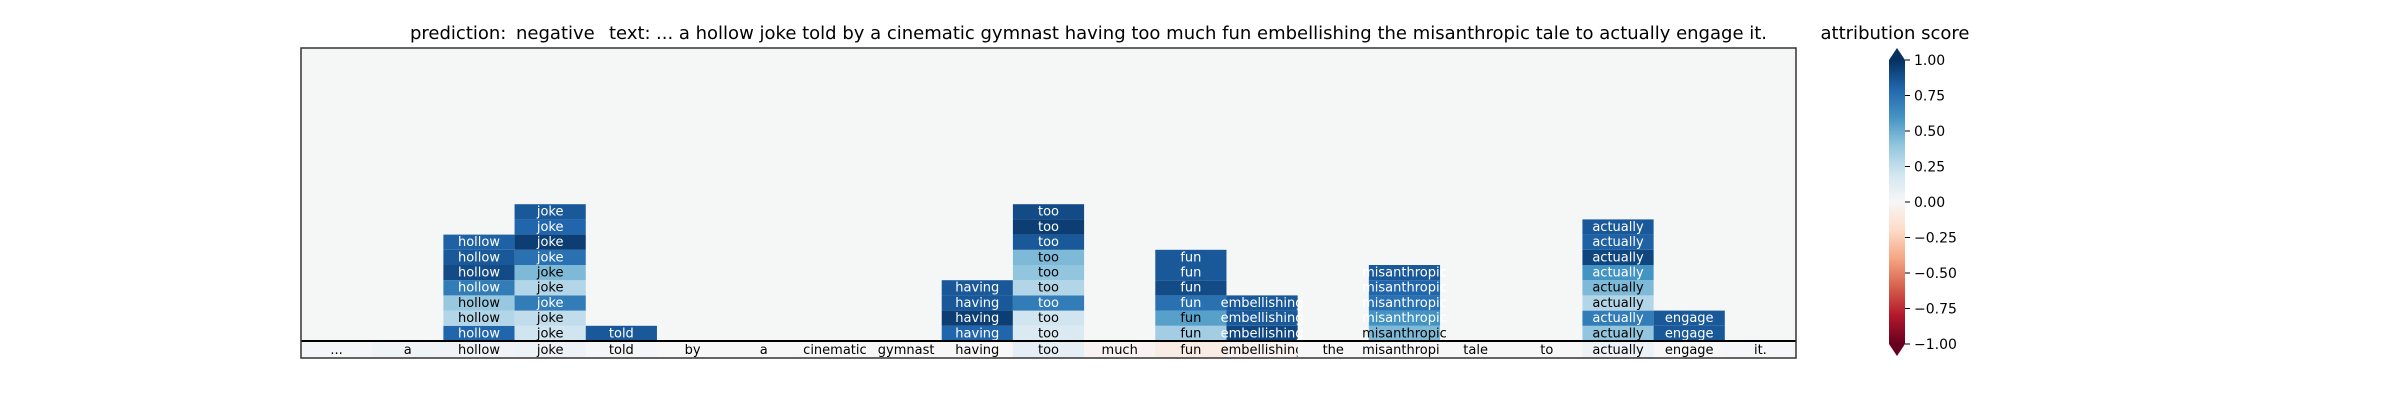  What do you see at coordinates (1929, 97) in the screenshot?
I see `colorbar-tick-label: 0.75` at bounding box center [1929, 97].